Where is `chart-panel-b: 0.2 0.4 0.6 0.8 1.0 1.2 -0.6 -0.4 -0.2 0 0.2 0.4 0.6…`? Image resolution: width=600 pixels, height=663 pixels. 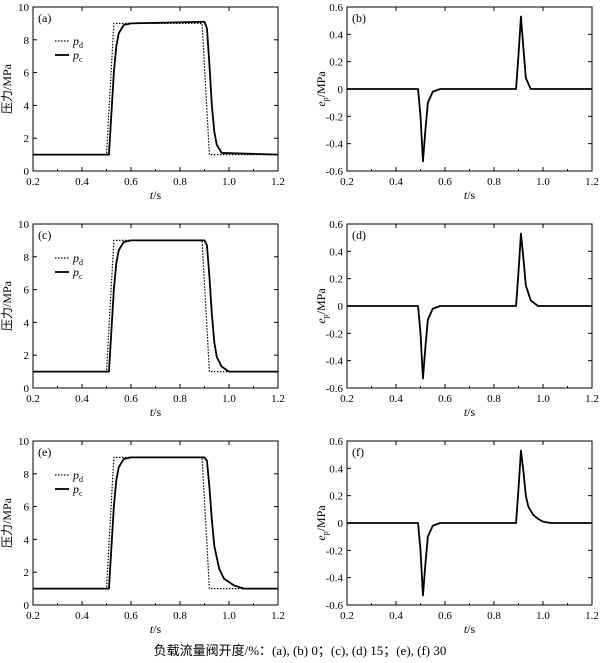
chart-panel-b: 0.2 0.4 0.6 0.8 1.0 1.2 -0.6 -0.4 -0.2 0 0.2 0.4 0.6… is located at coordinates (456, 102).